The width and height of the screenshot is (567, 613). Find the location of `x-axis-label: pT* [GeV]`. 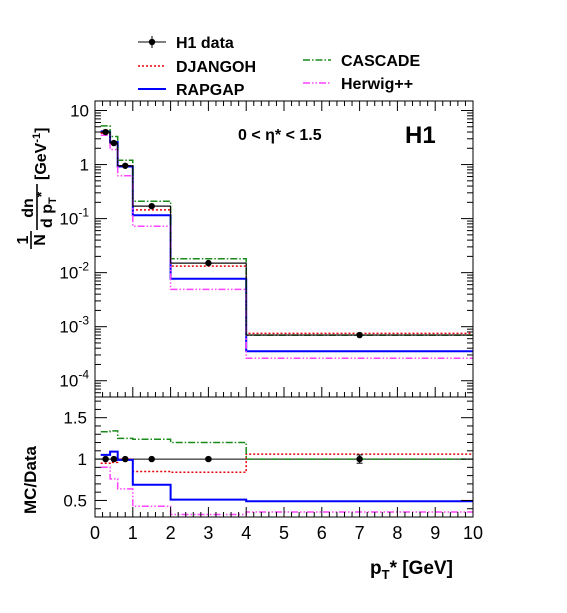

x-axis-label: pT* [GeV] is located at coordinates (411, 570).